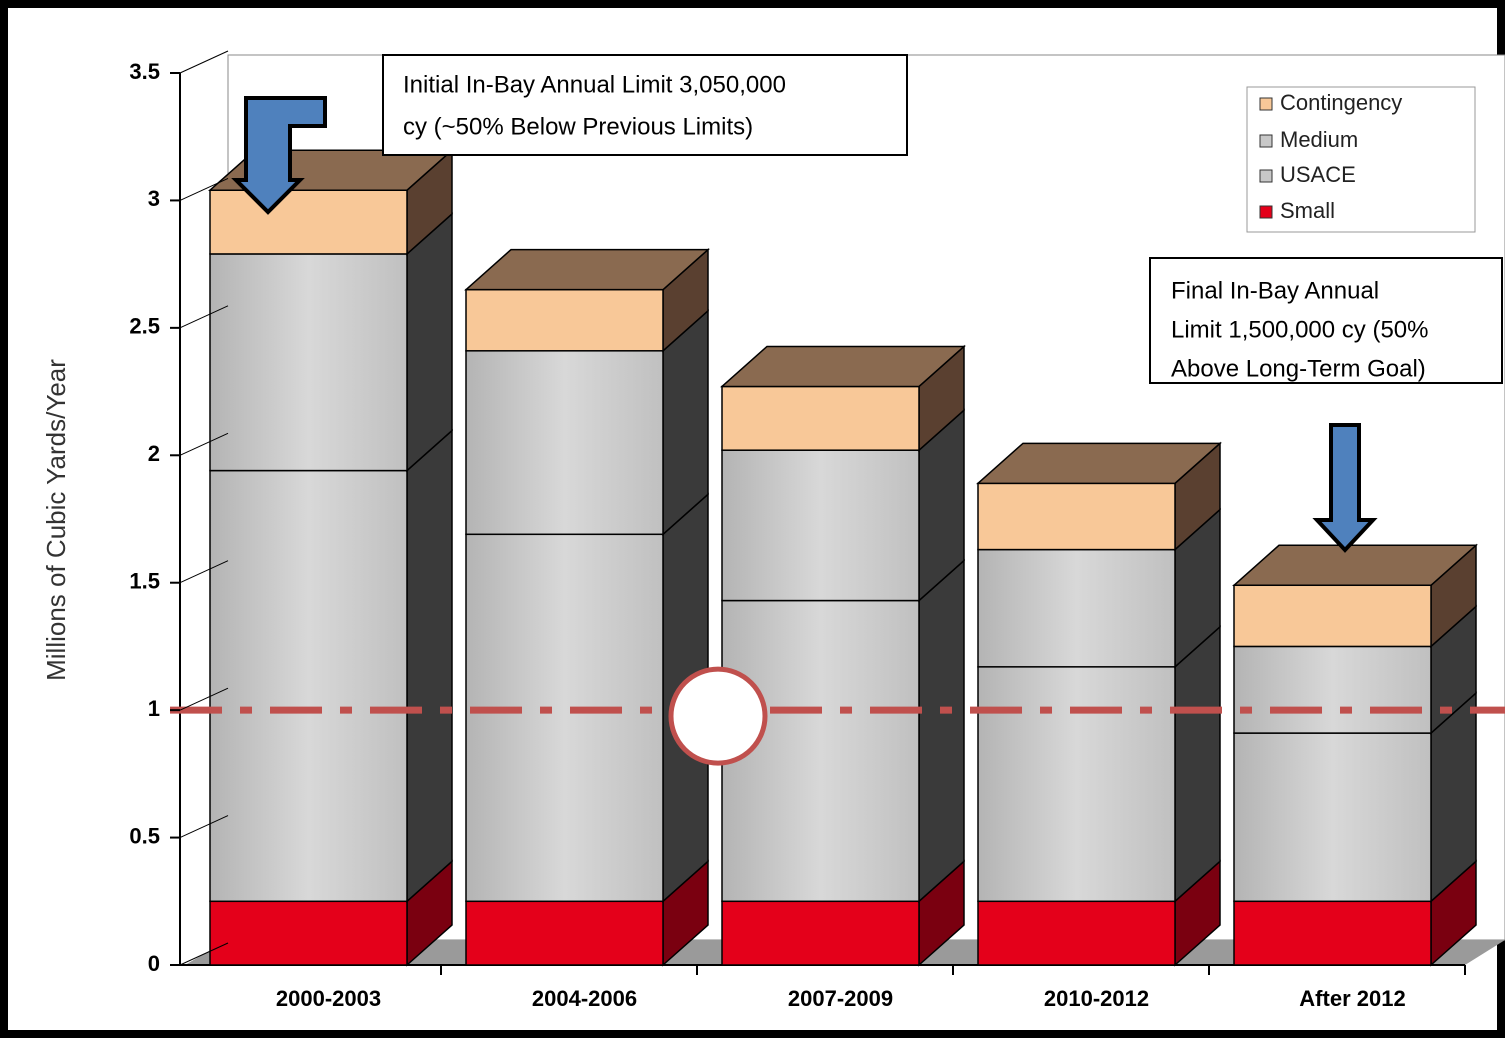  Describe the element at coordinates (144, 581) in the screenshot. I see `y-tick-label: 1.5` at that location.